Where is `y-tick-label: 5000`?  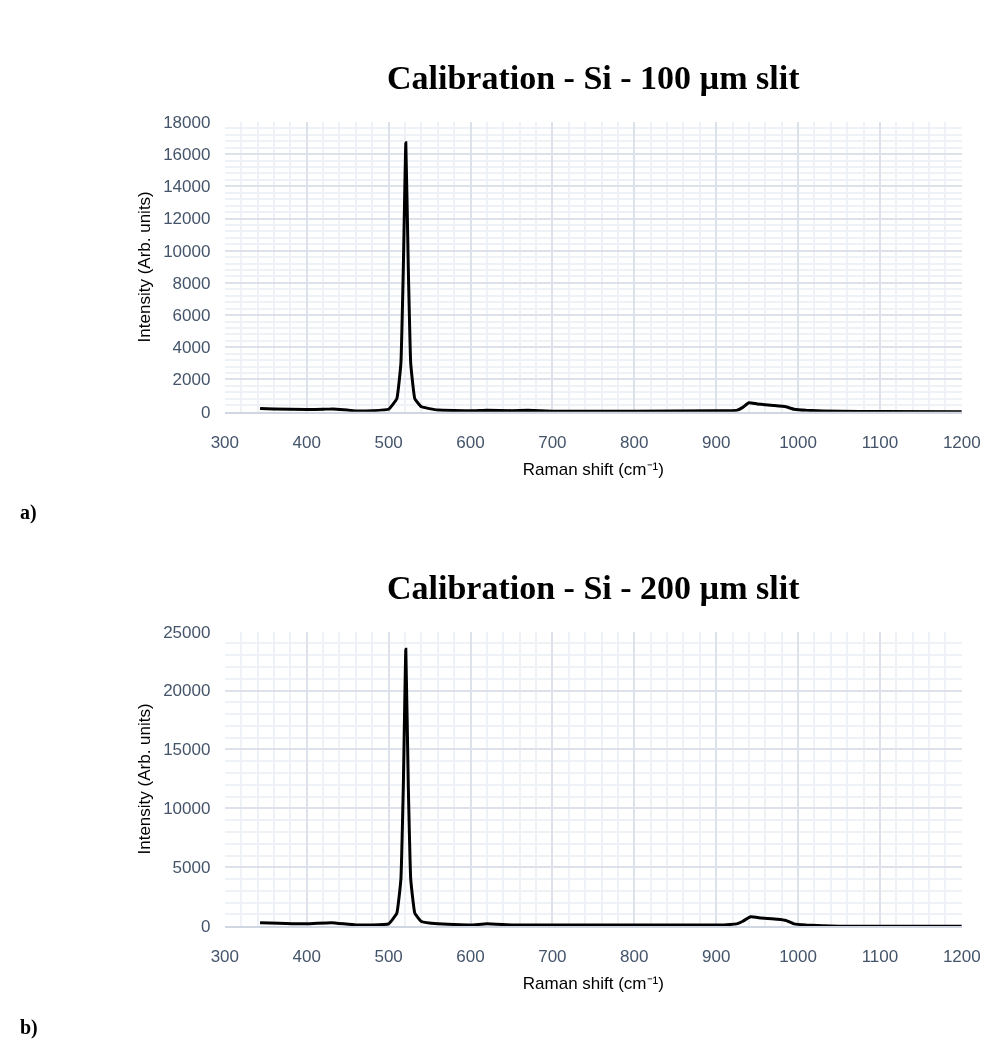
y-tick-label: 5000 is located at coordinates (191, 868).